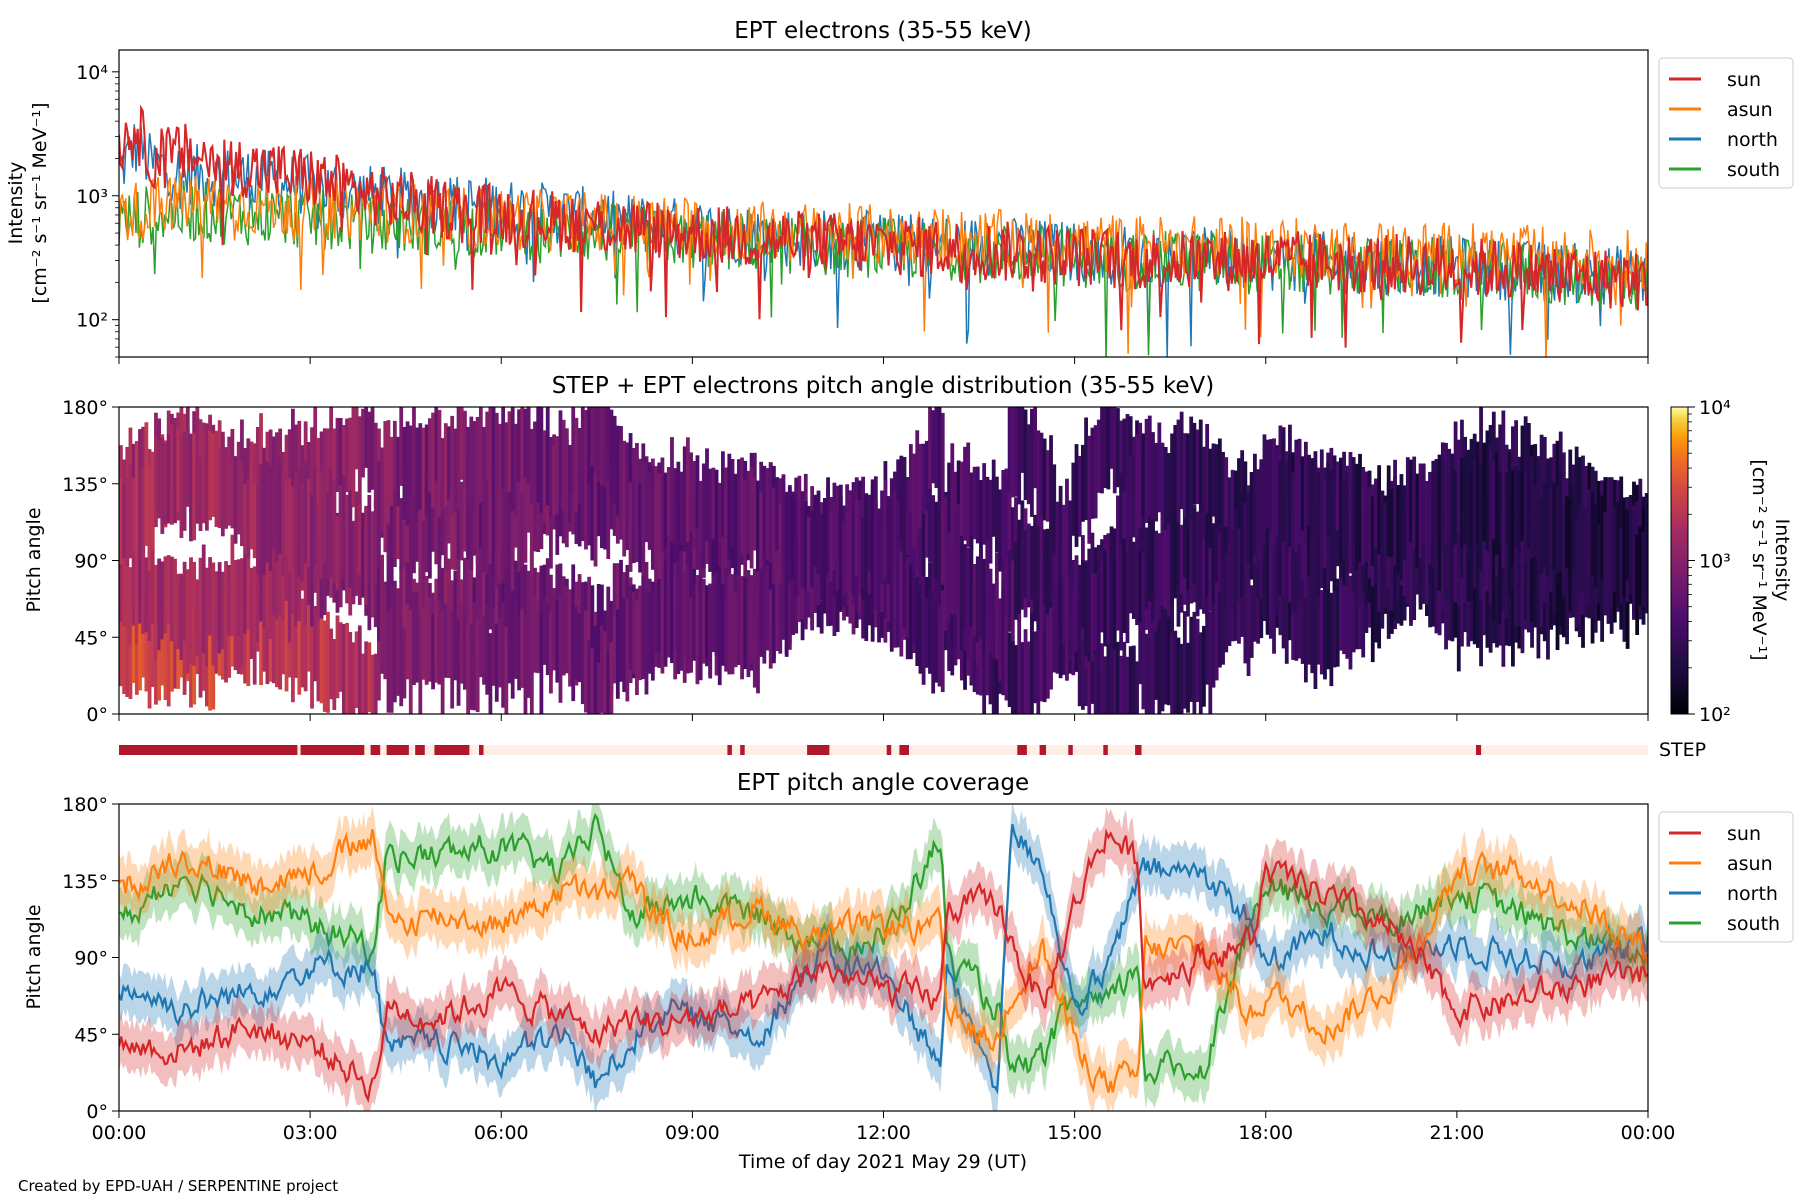 Image resolution: width=1800 pixels, height=1200 pixels. What do you see at coordinates (883, 268) in the screenshot?
I see `series-line-south` at bounding box center [883, 268].